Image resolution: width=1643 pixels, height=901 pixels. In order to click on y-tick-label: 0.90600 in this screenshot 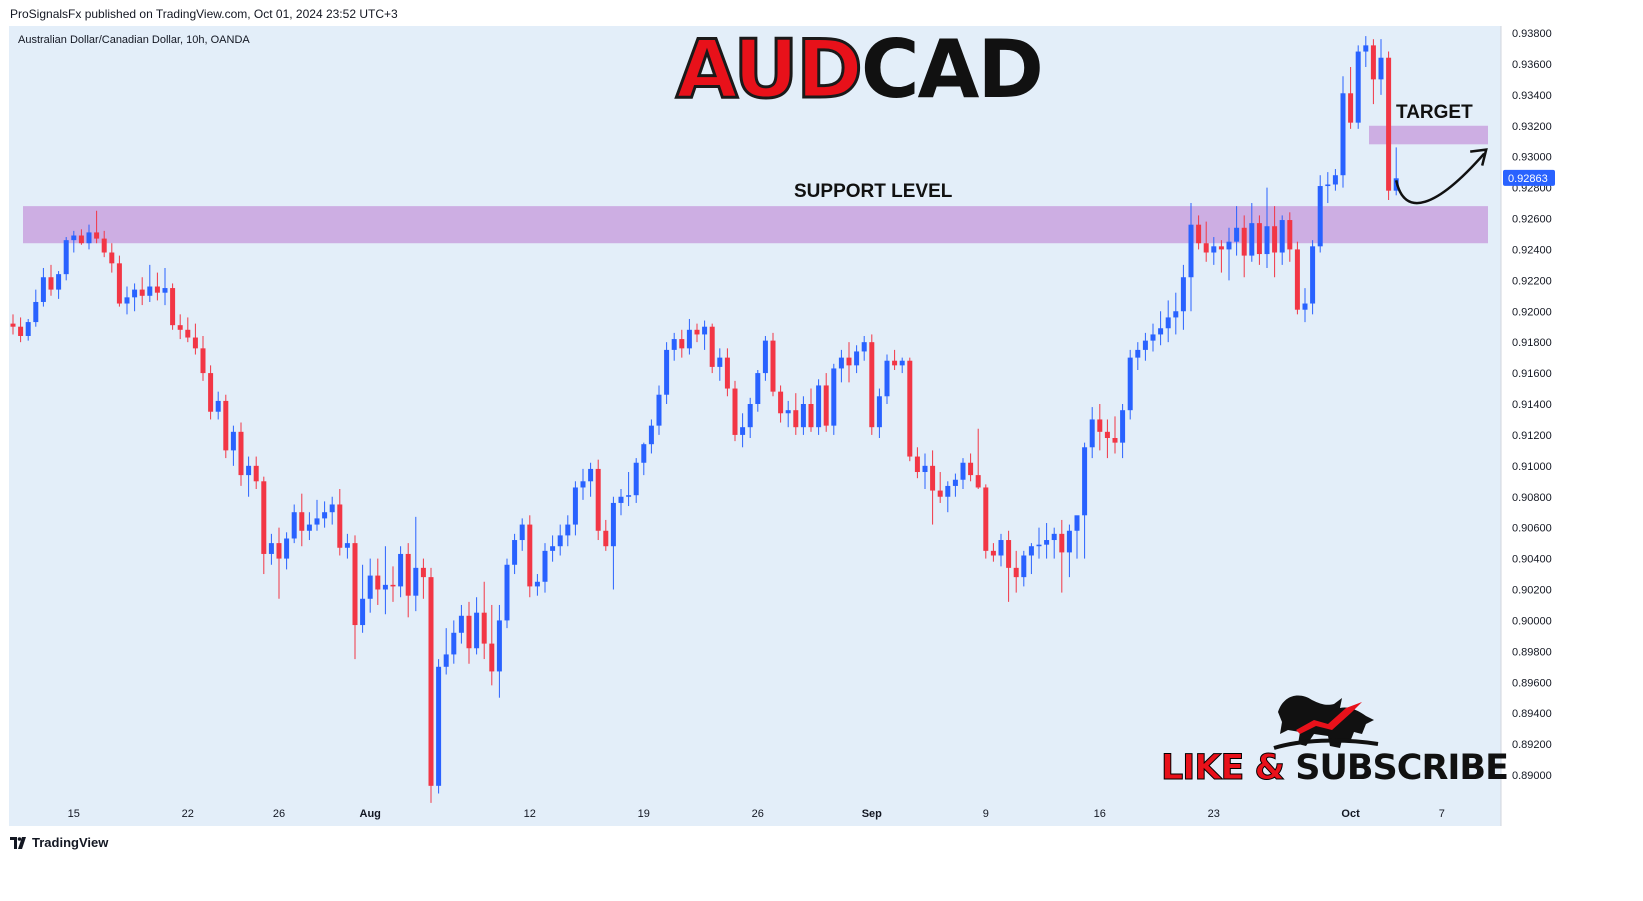, I will do `click(1532, 529)`.